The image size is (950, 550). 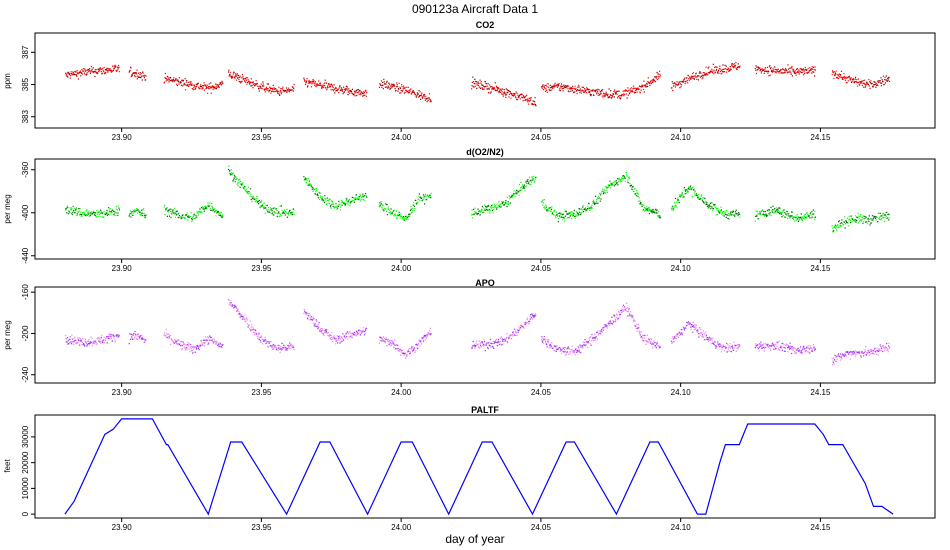 I want to click on y-axis-label-o2n2: per meg, so click(x=7, y=208).